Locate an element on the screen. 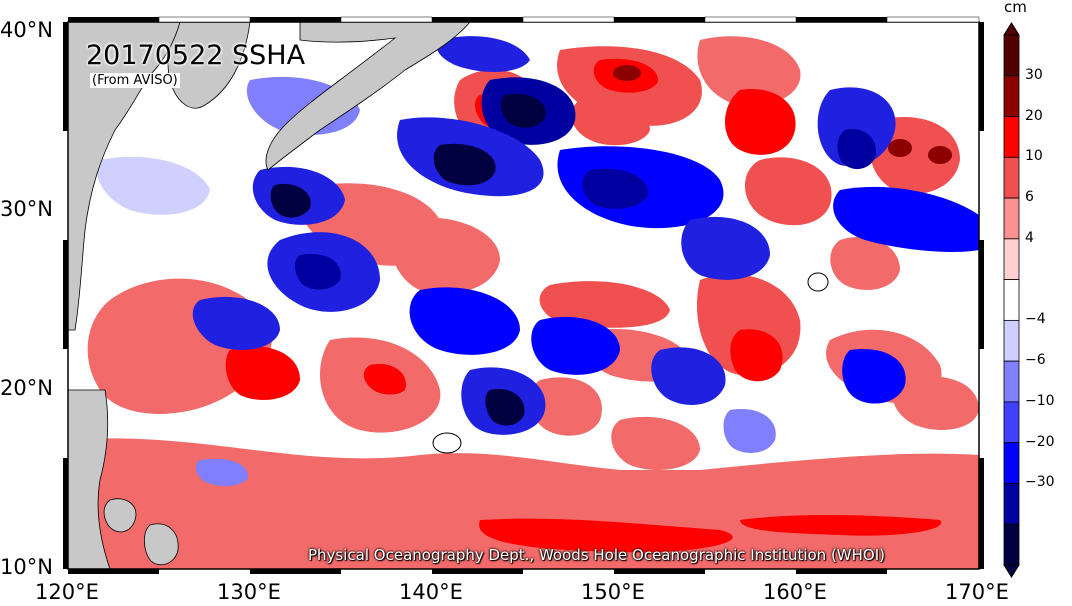 The width and height of the screenshot is (1072, 606). frame-ticks-right is located at coordinates (981, 295).